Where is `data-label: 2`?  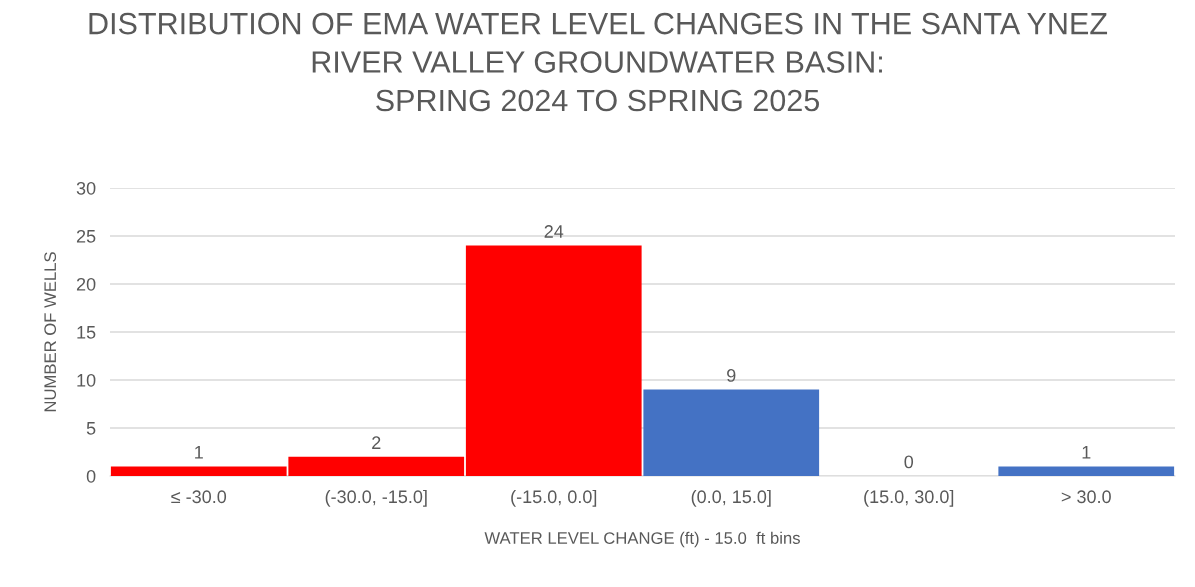 data-label: 2 is located at coordinates (376, 442).